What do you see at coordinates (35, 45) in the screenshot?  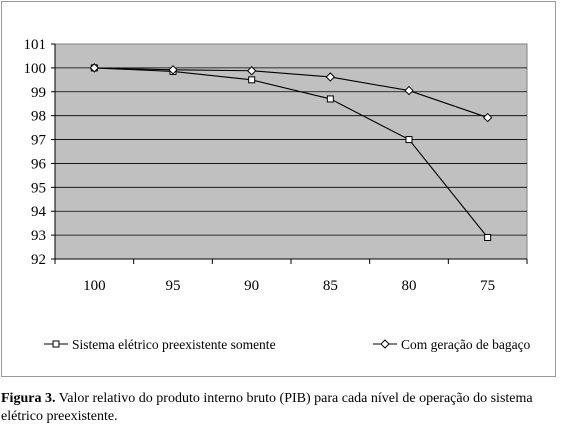 I see `y-tick-label: 101` at bounding box center [35, 45].